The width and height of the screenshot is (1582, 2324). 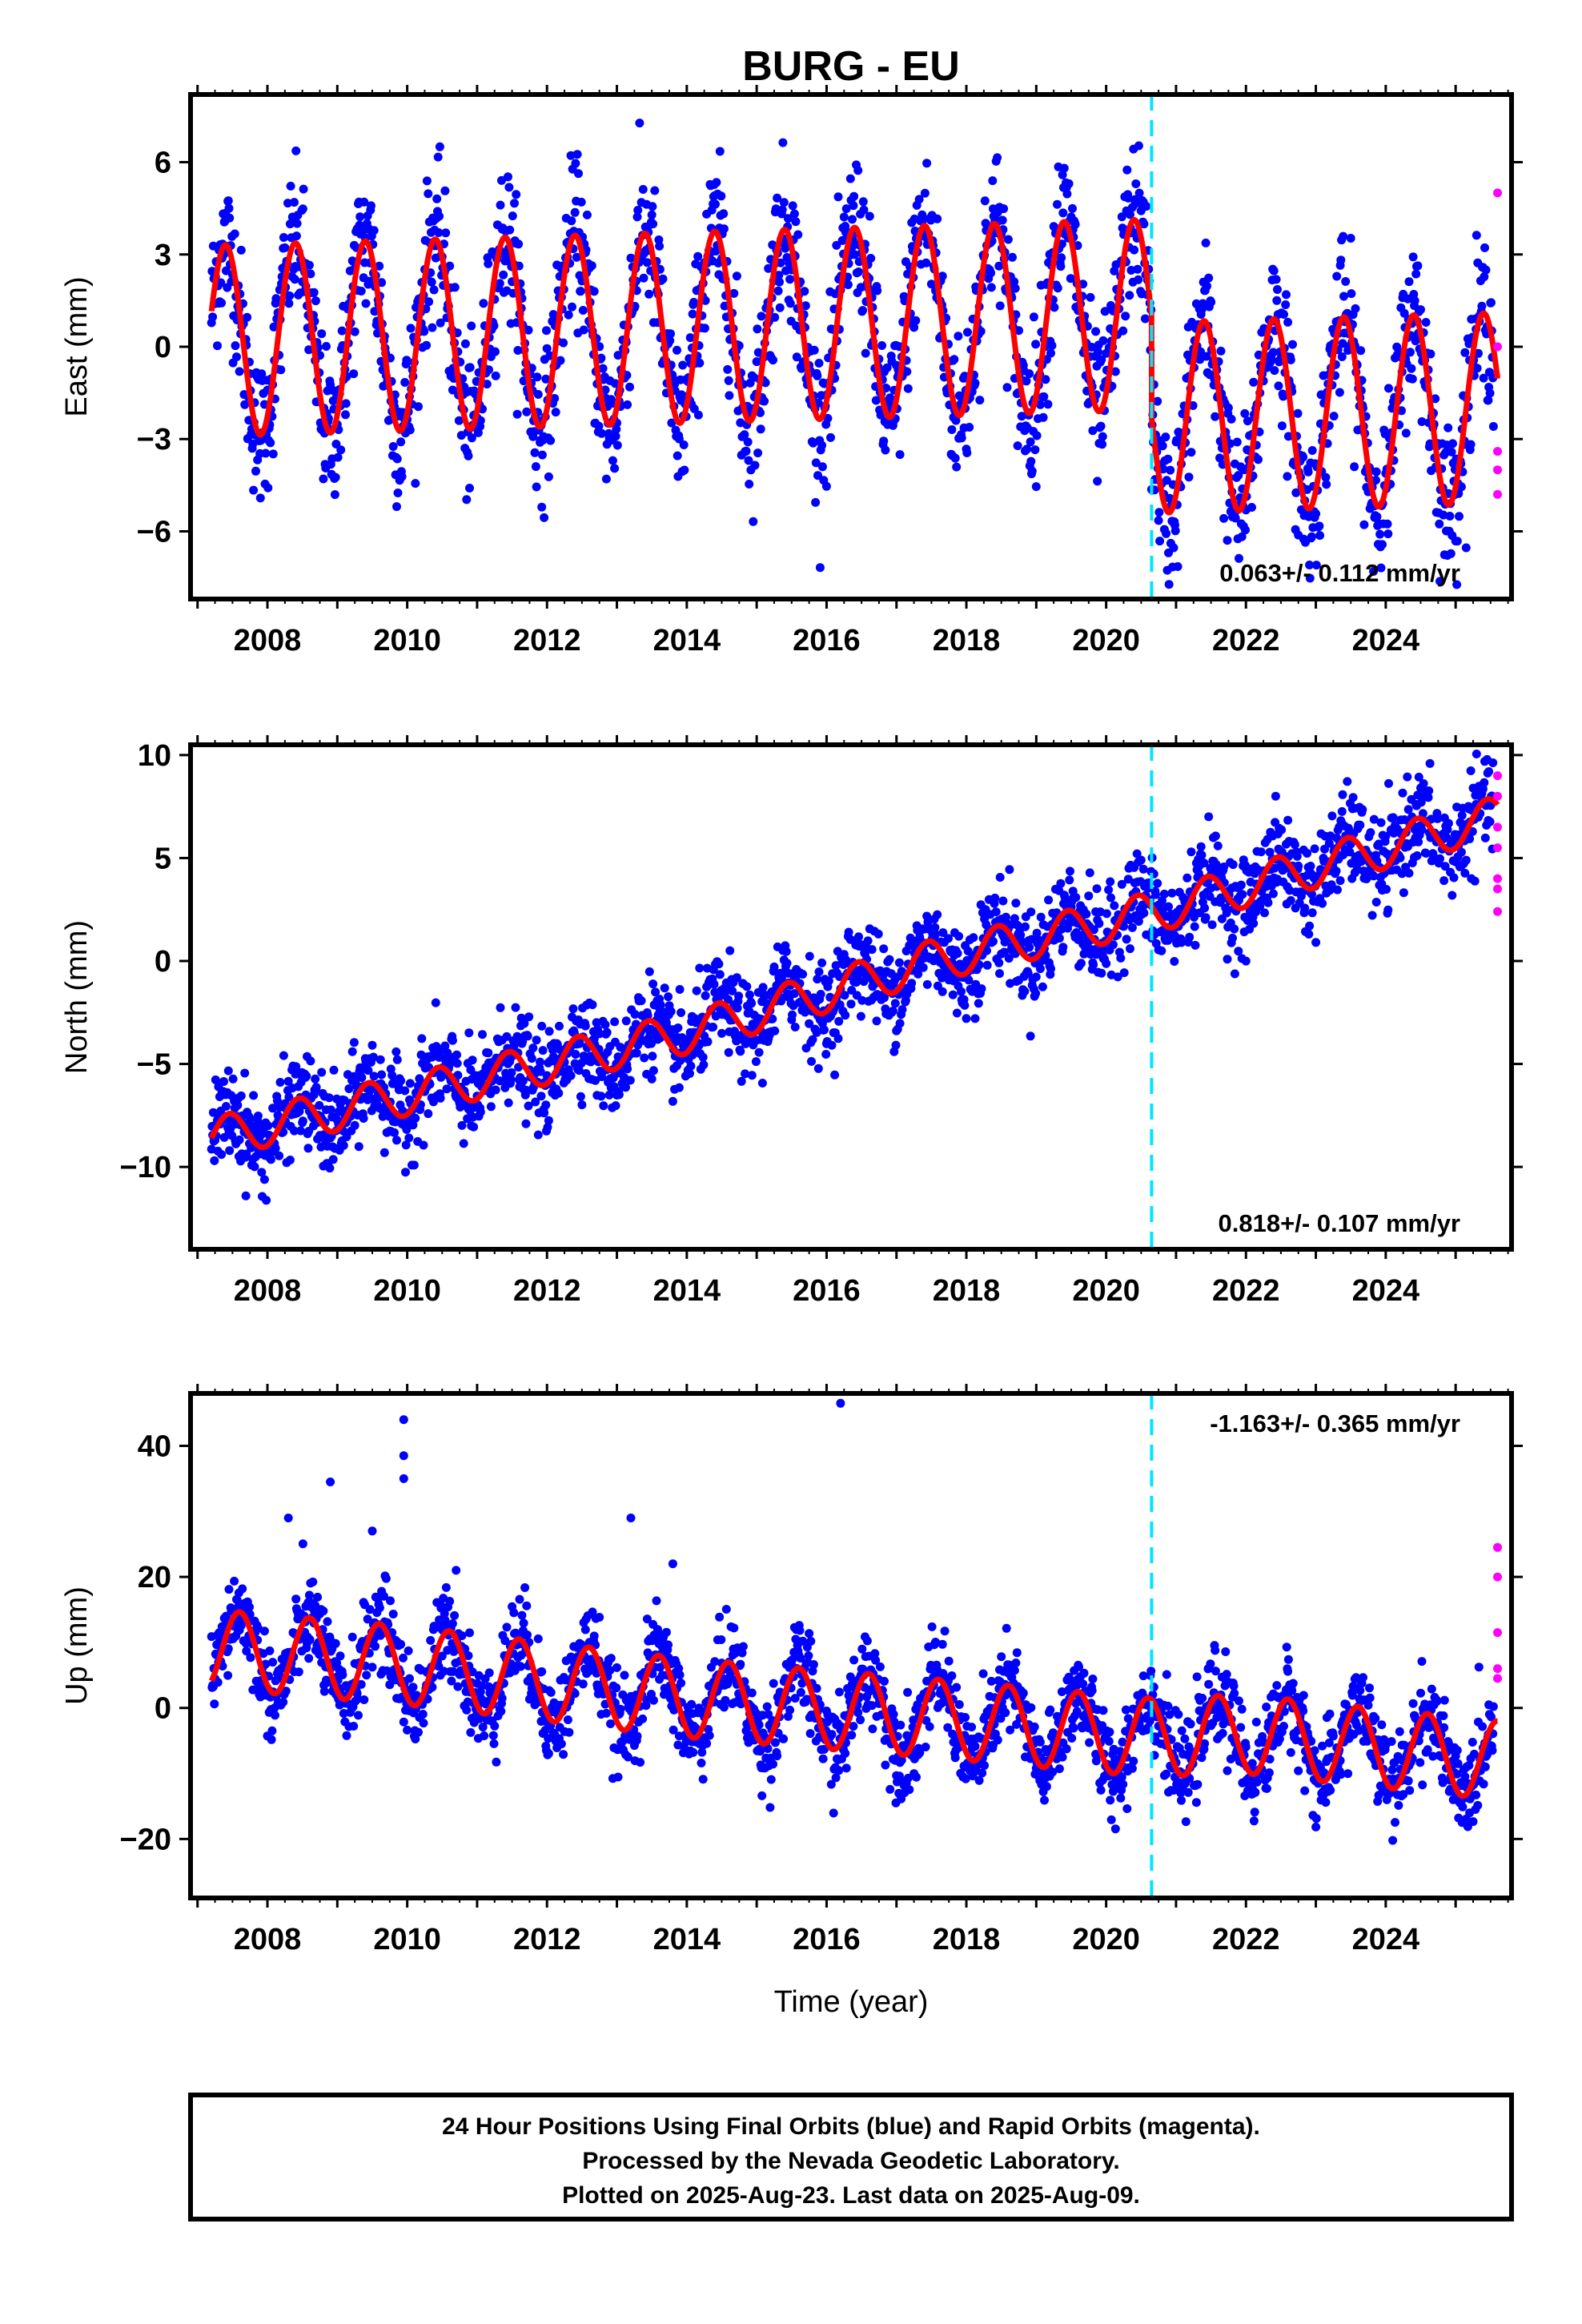 I want to click on x-tick-label: 2010, so click(x=407, y=640).